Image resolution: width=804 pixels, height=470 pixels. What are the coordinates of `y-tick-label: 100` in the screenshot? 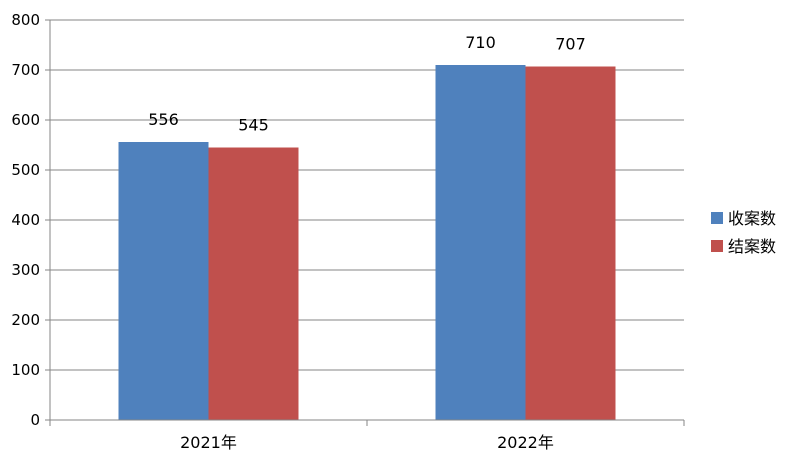 It's located at (25, 370).